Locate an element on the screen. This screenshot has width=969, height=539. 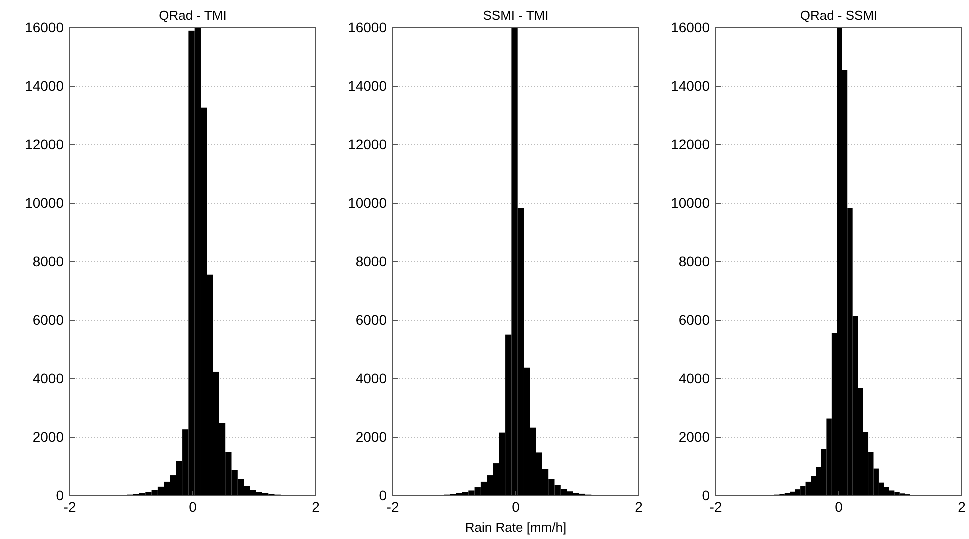
chart-title: QRad - TMI is located at coordinates (193, 15).